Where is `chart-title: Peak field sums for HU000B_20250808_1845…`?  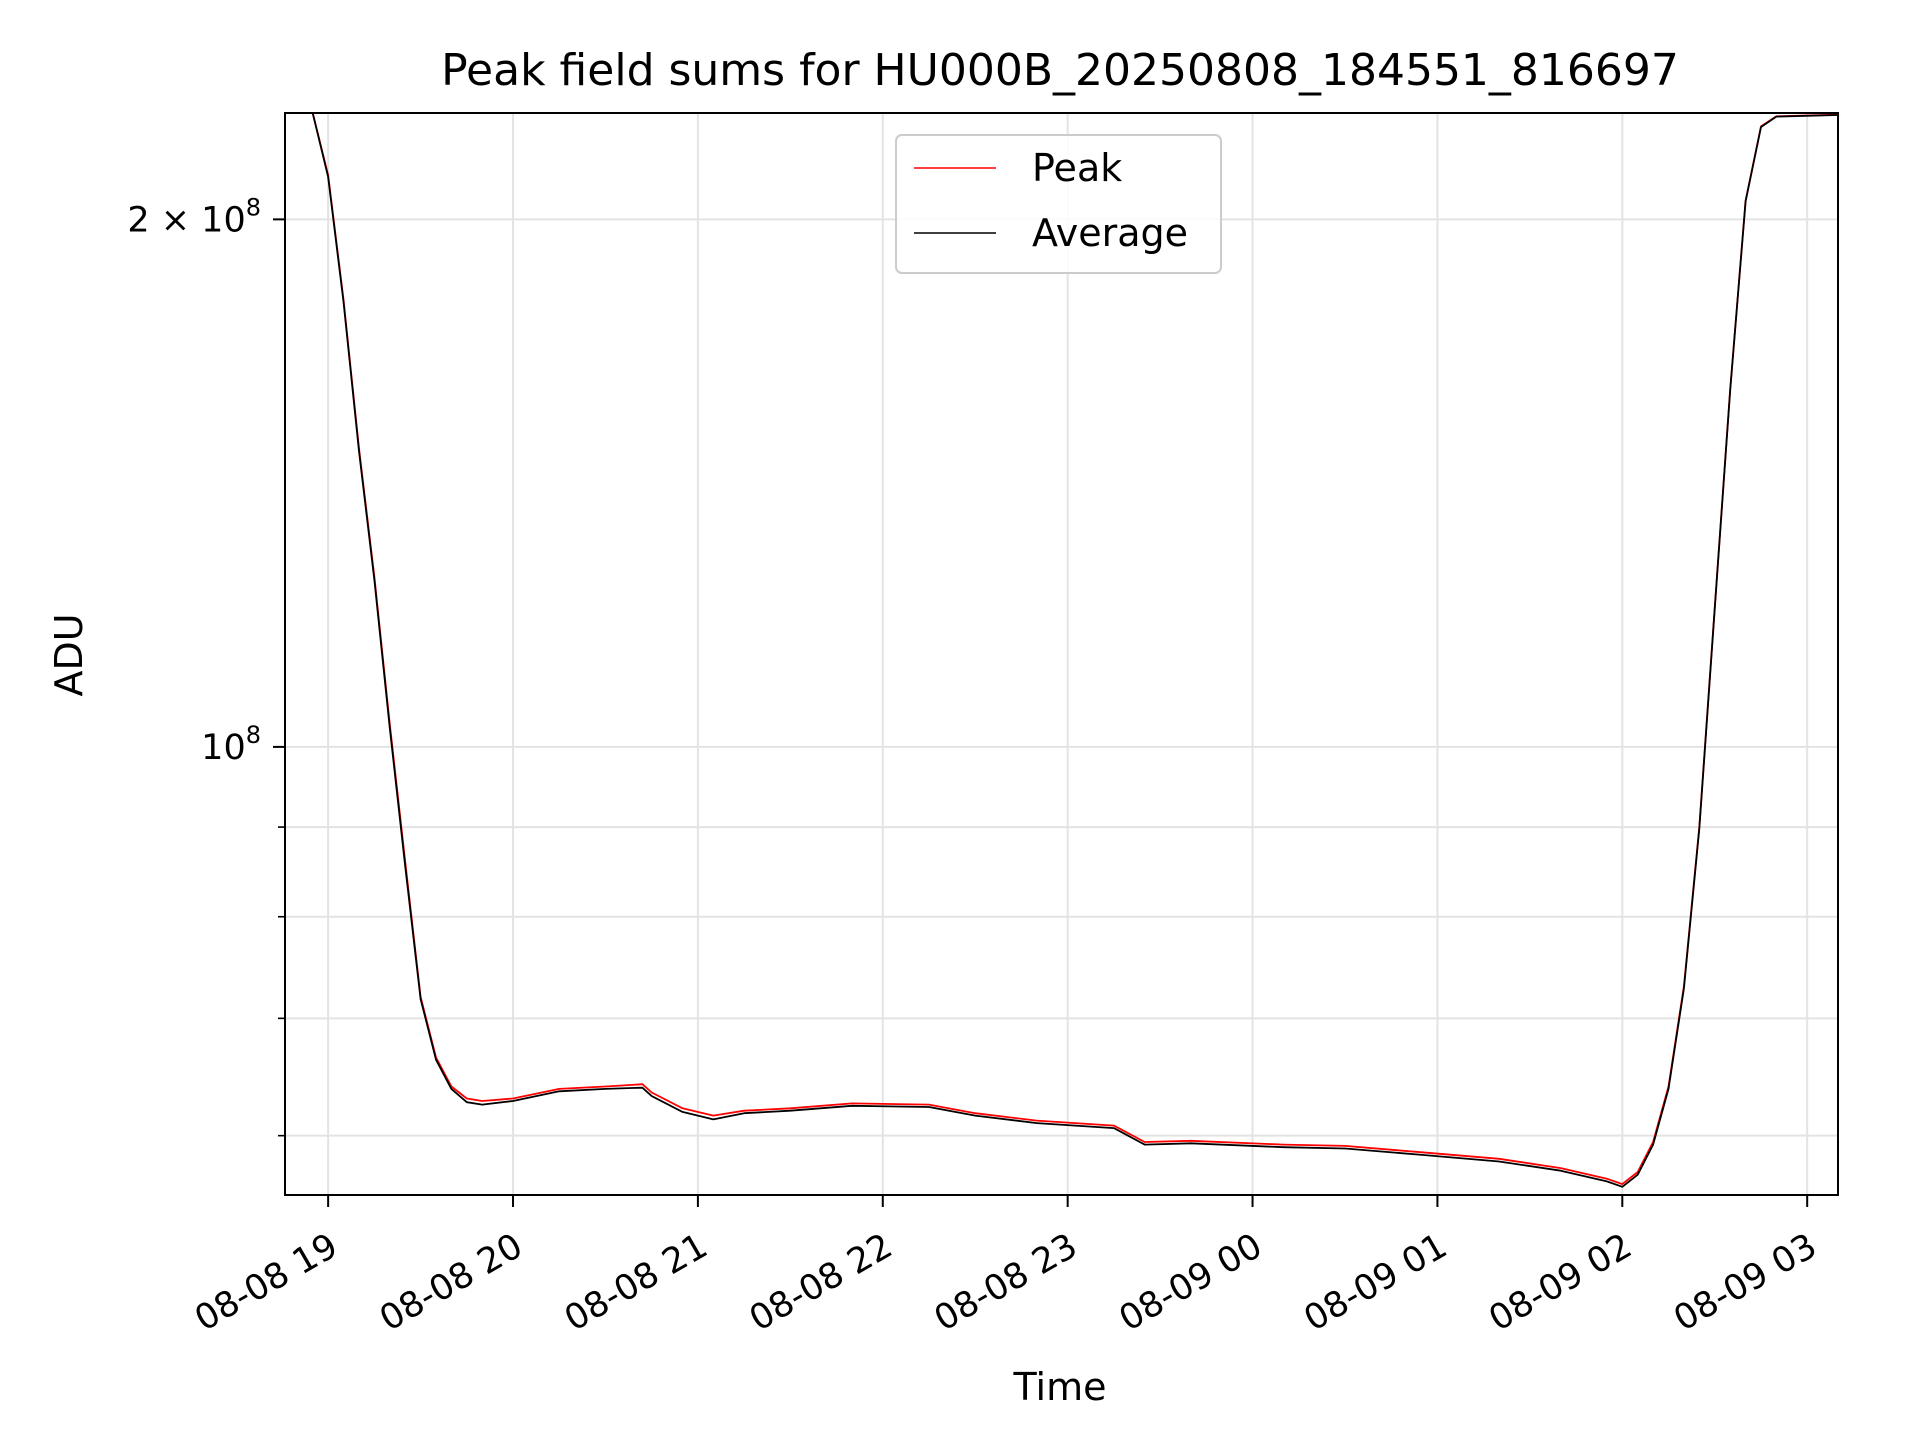
chart-title: Peak field sums for HU000B_20250808_1845… is located at coordinates (1060, 70).